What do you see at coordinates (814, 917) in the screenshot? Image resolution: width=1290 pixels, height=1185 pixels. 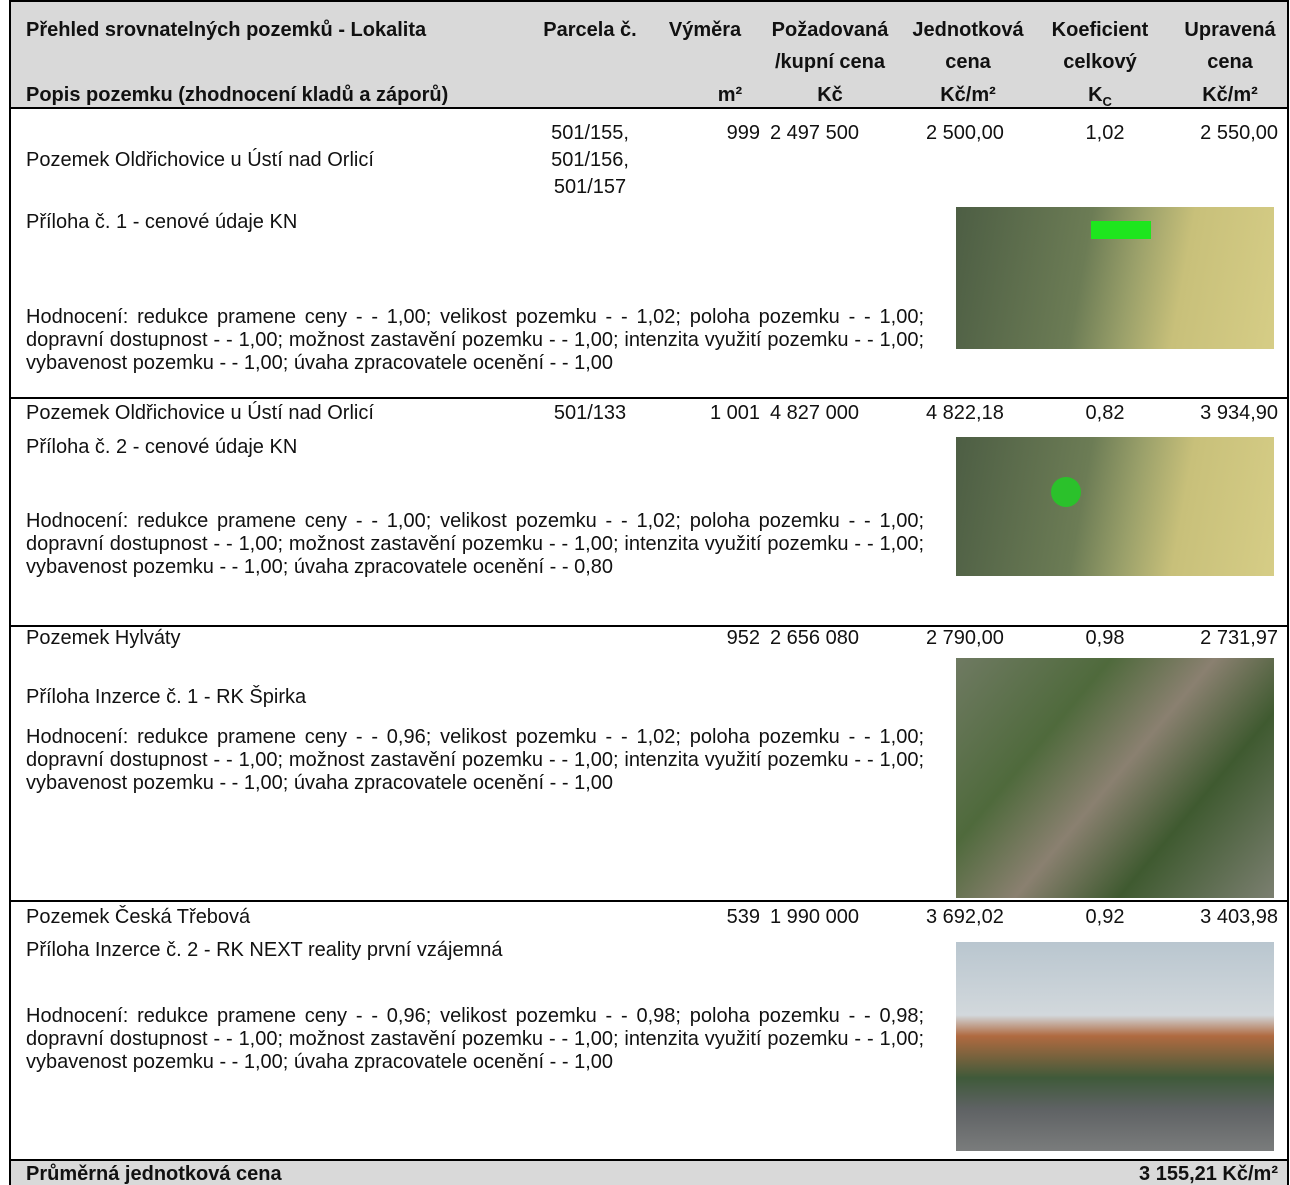 I see `price: 1 990 000` at bounding box center [814, 917].